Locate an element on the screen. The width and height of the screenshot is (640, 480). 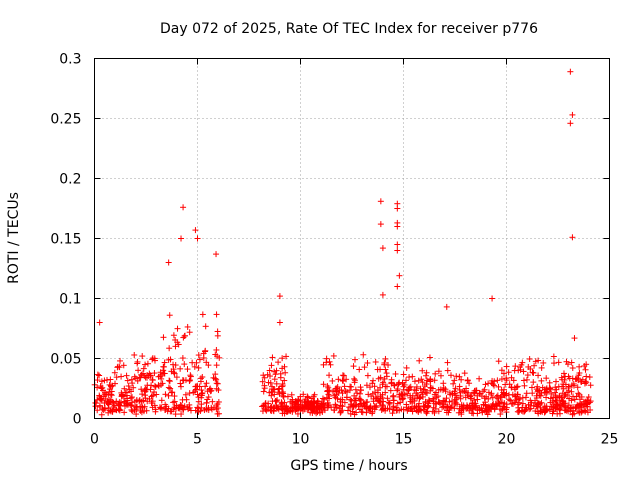
y-axis-label: ROTI / TECUs is located at coordinates (14, 238).